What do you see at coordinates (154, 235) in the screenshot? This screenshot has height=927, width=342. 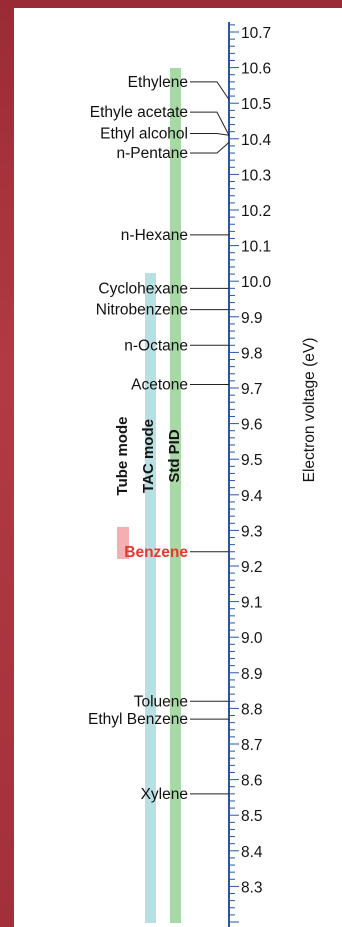 I see `compound-label-n-hexane: n-Hexane` at bounding box center [154, 235].